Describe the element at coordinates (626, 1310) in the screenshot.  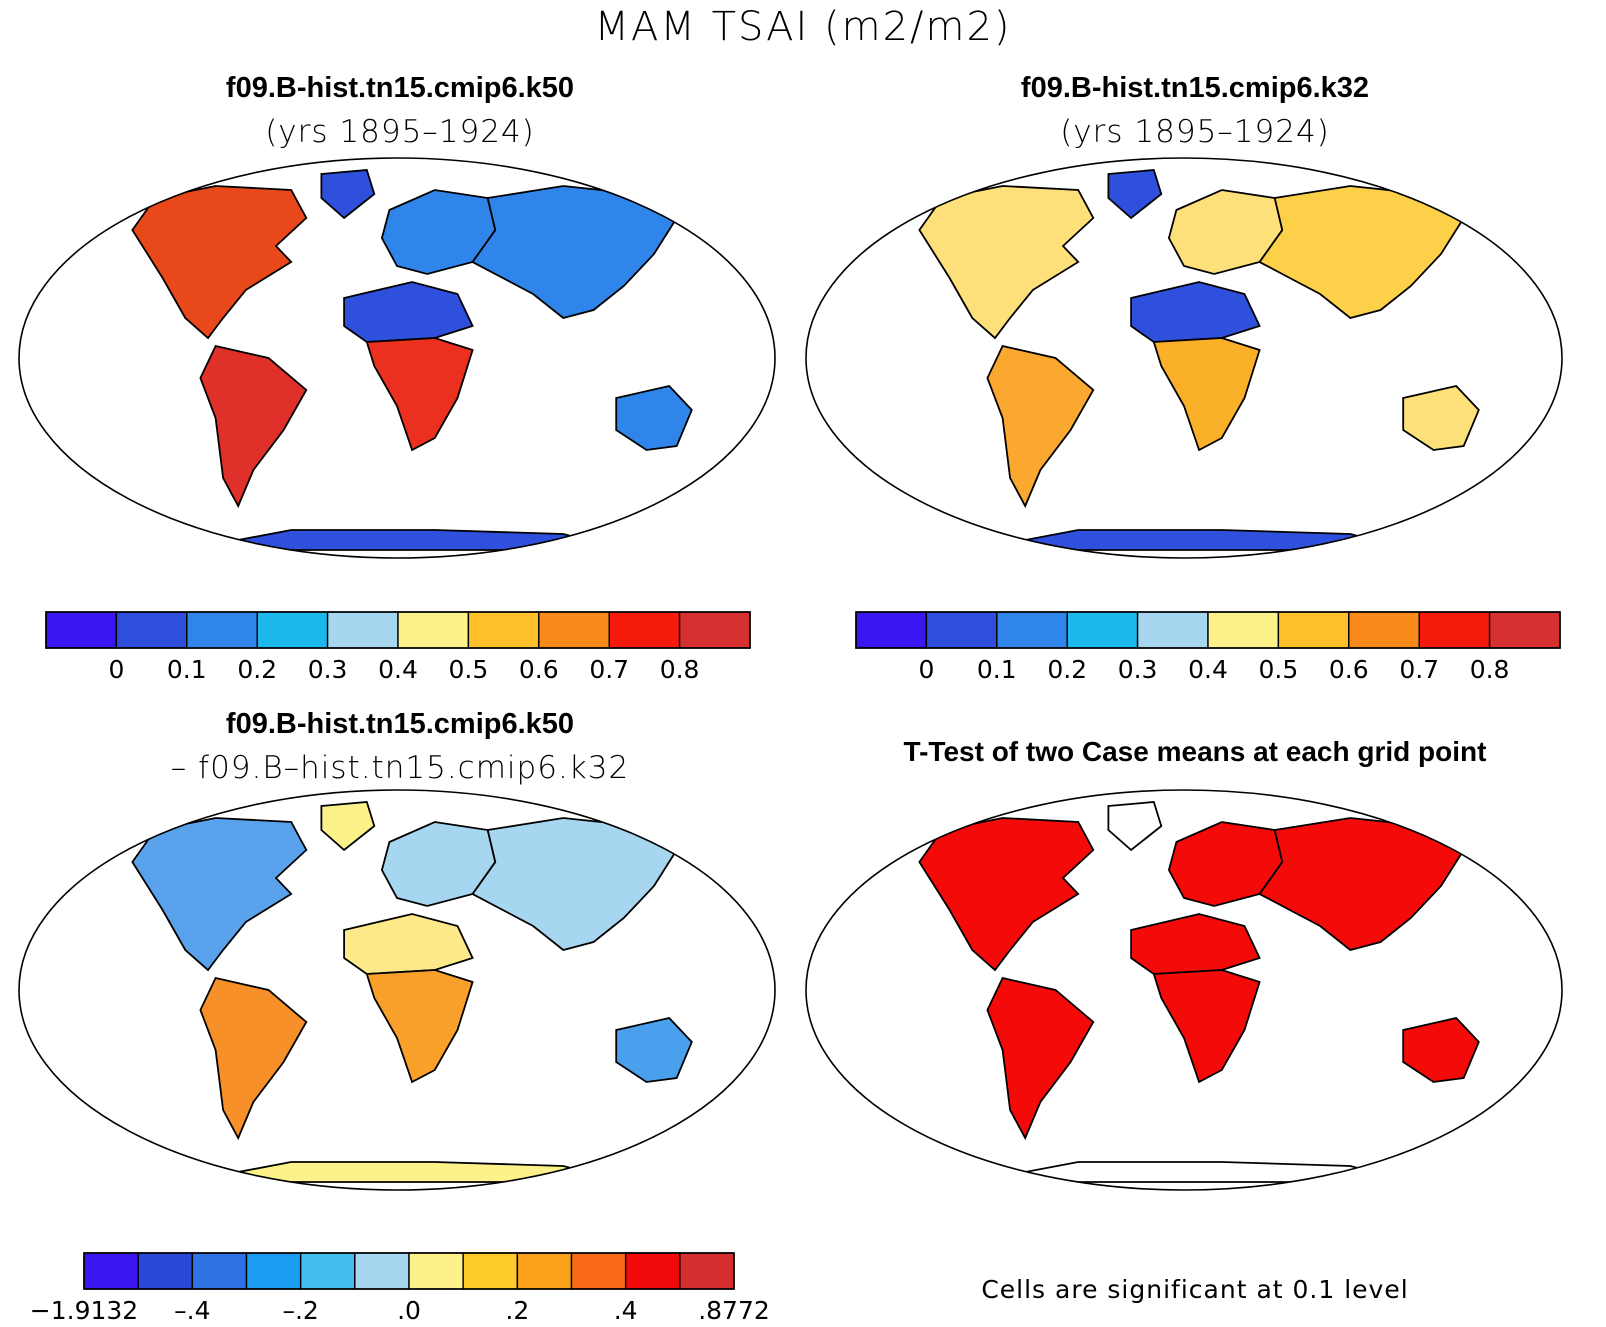
I see `colorbar-label: .4` at that location.